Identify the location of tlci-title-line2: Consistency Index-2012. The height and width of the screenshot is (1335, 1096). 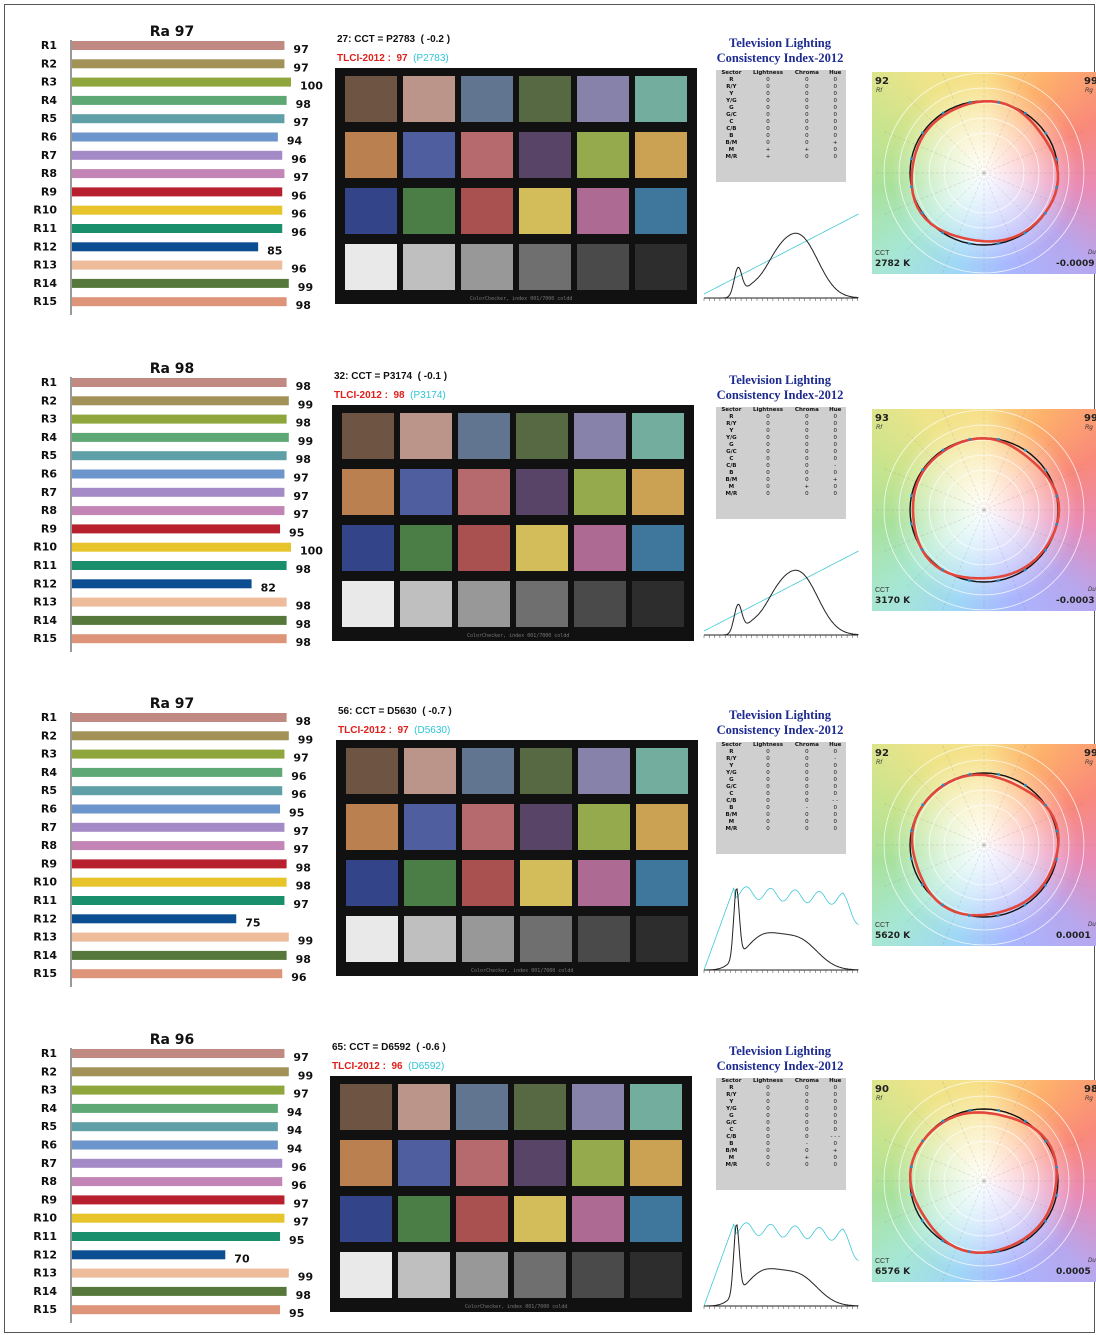
(780, 58).